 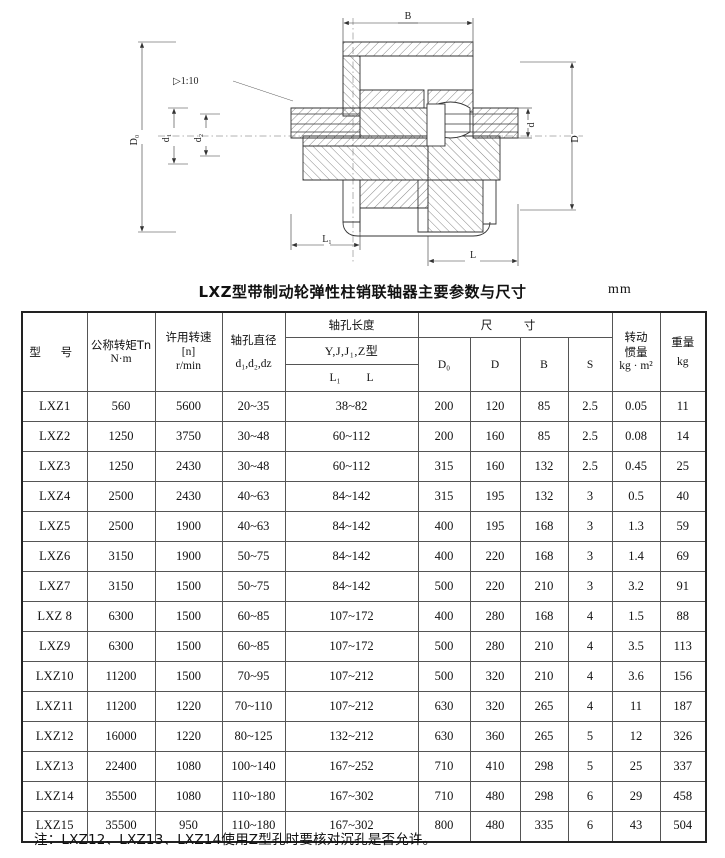 What do you see at coordinates (188, 586) in the screenshot?
I see `cell-speed: 1500` at bounding box center [188, 586].